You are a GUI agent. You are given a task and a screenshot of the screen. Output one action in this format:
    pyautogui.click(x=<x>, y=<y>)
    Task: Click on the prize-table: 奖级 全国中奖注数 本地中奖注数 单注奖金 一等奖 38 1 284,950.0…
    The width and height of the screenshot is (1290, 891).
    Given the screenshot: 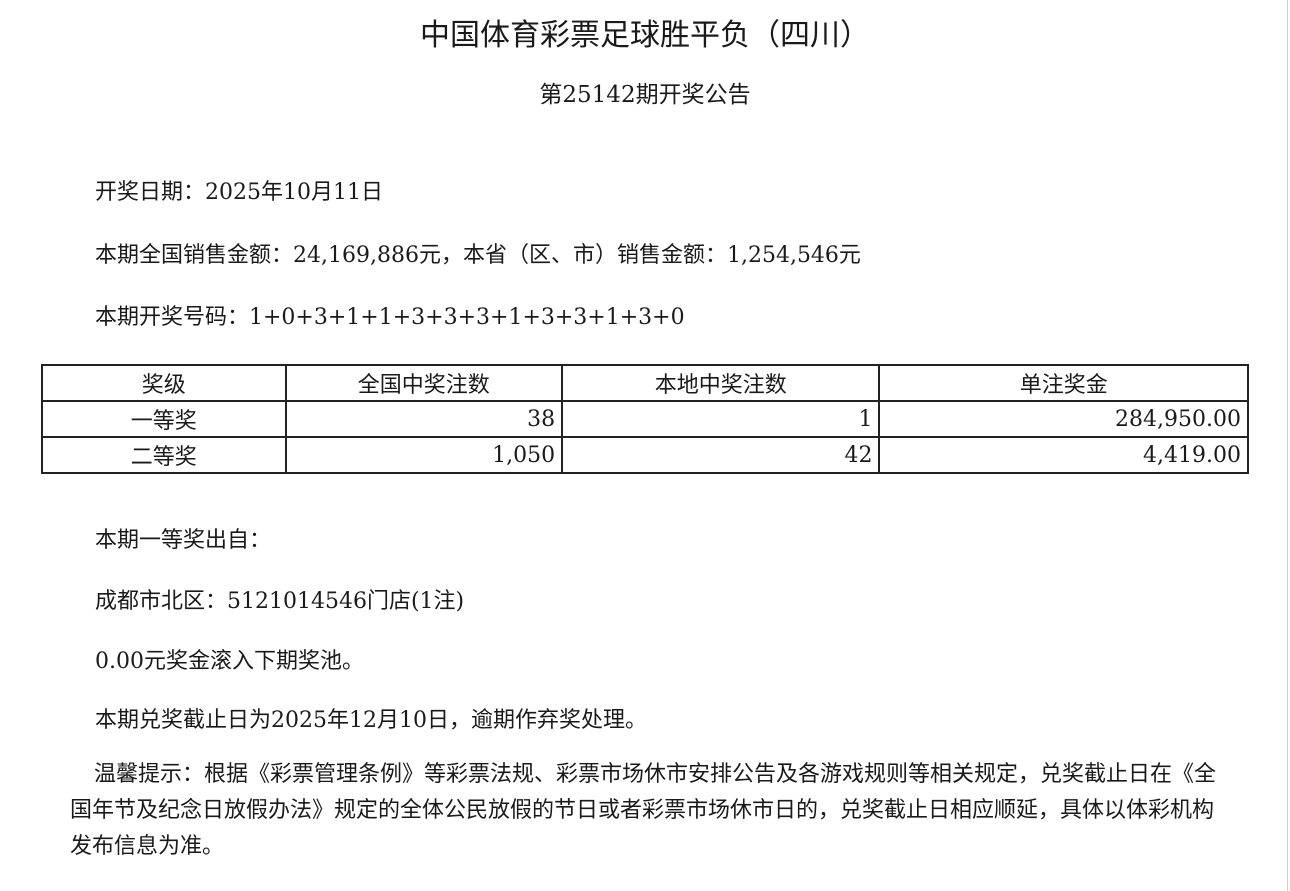 What is the action you would take?
    pyautogui.click(x=645, y=419)
    